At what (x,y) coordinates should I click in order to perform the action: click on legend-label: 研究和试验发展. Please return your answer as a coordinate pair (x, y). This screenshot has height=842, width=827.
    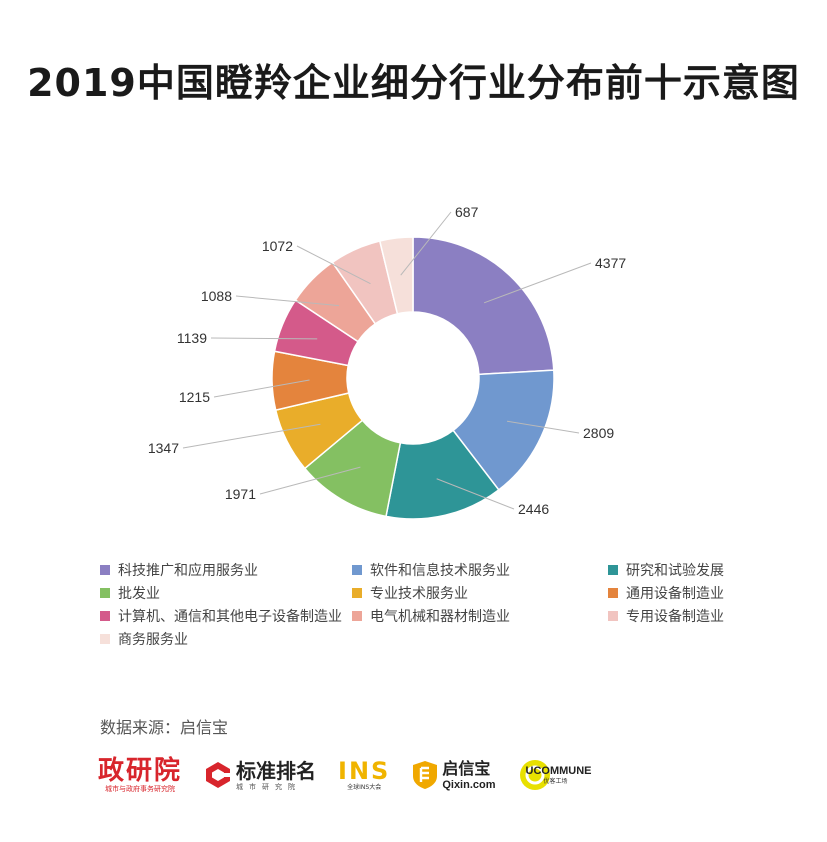
    Looking at the image, I should click on (675, 570).